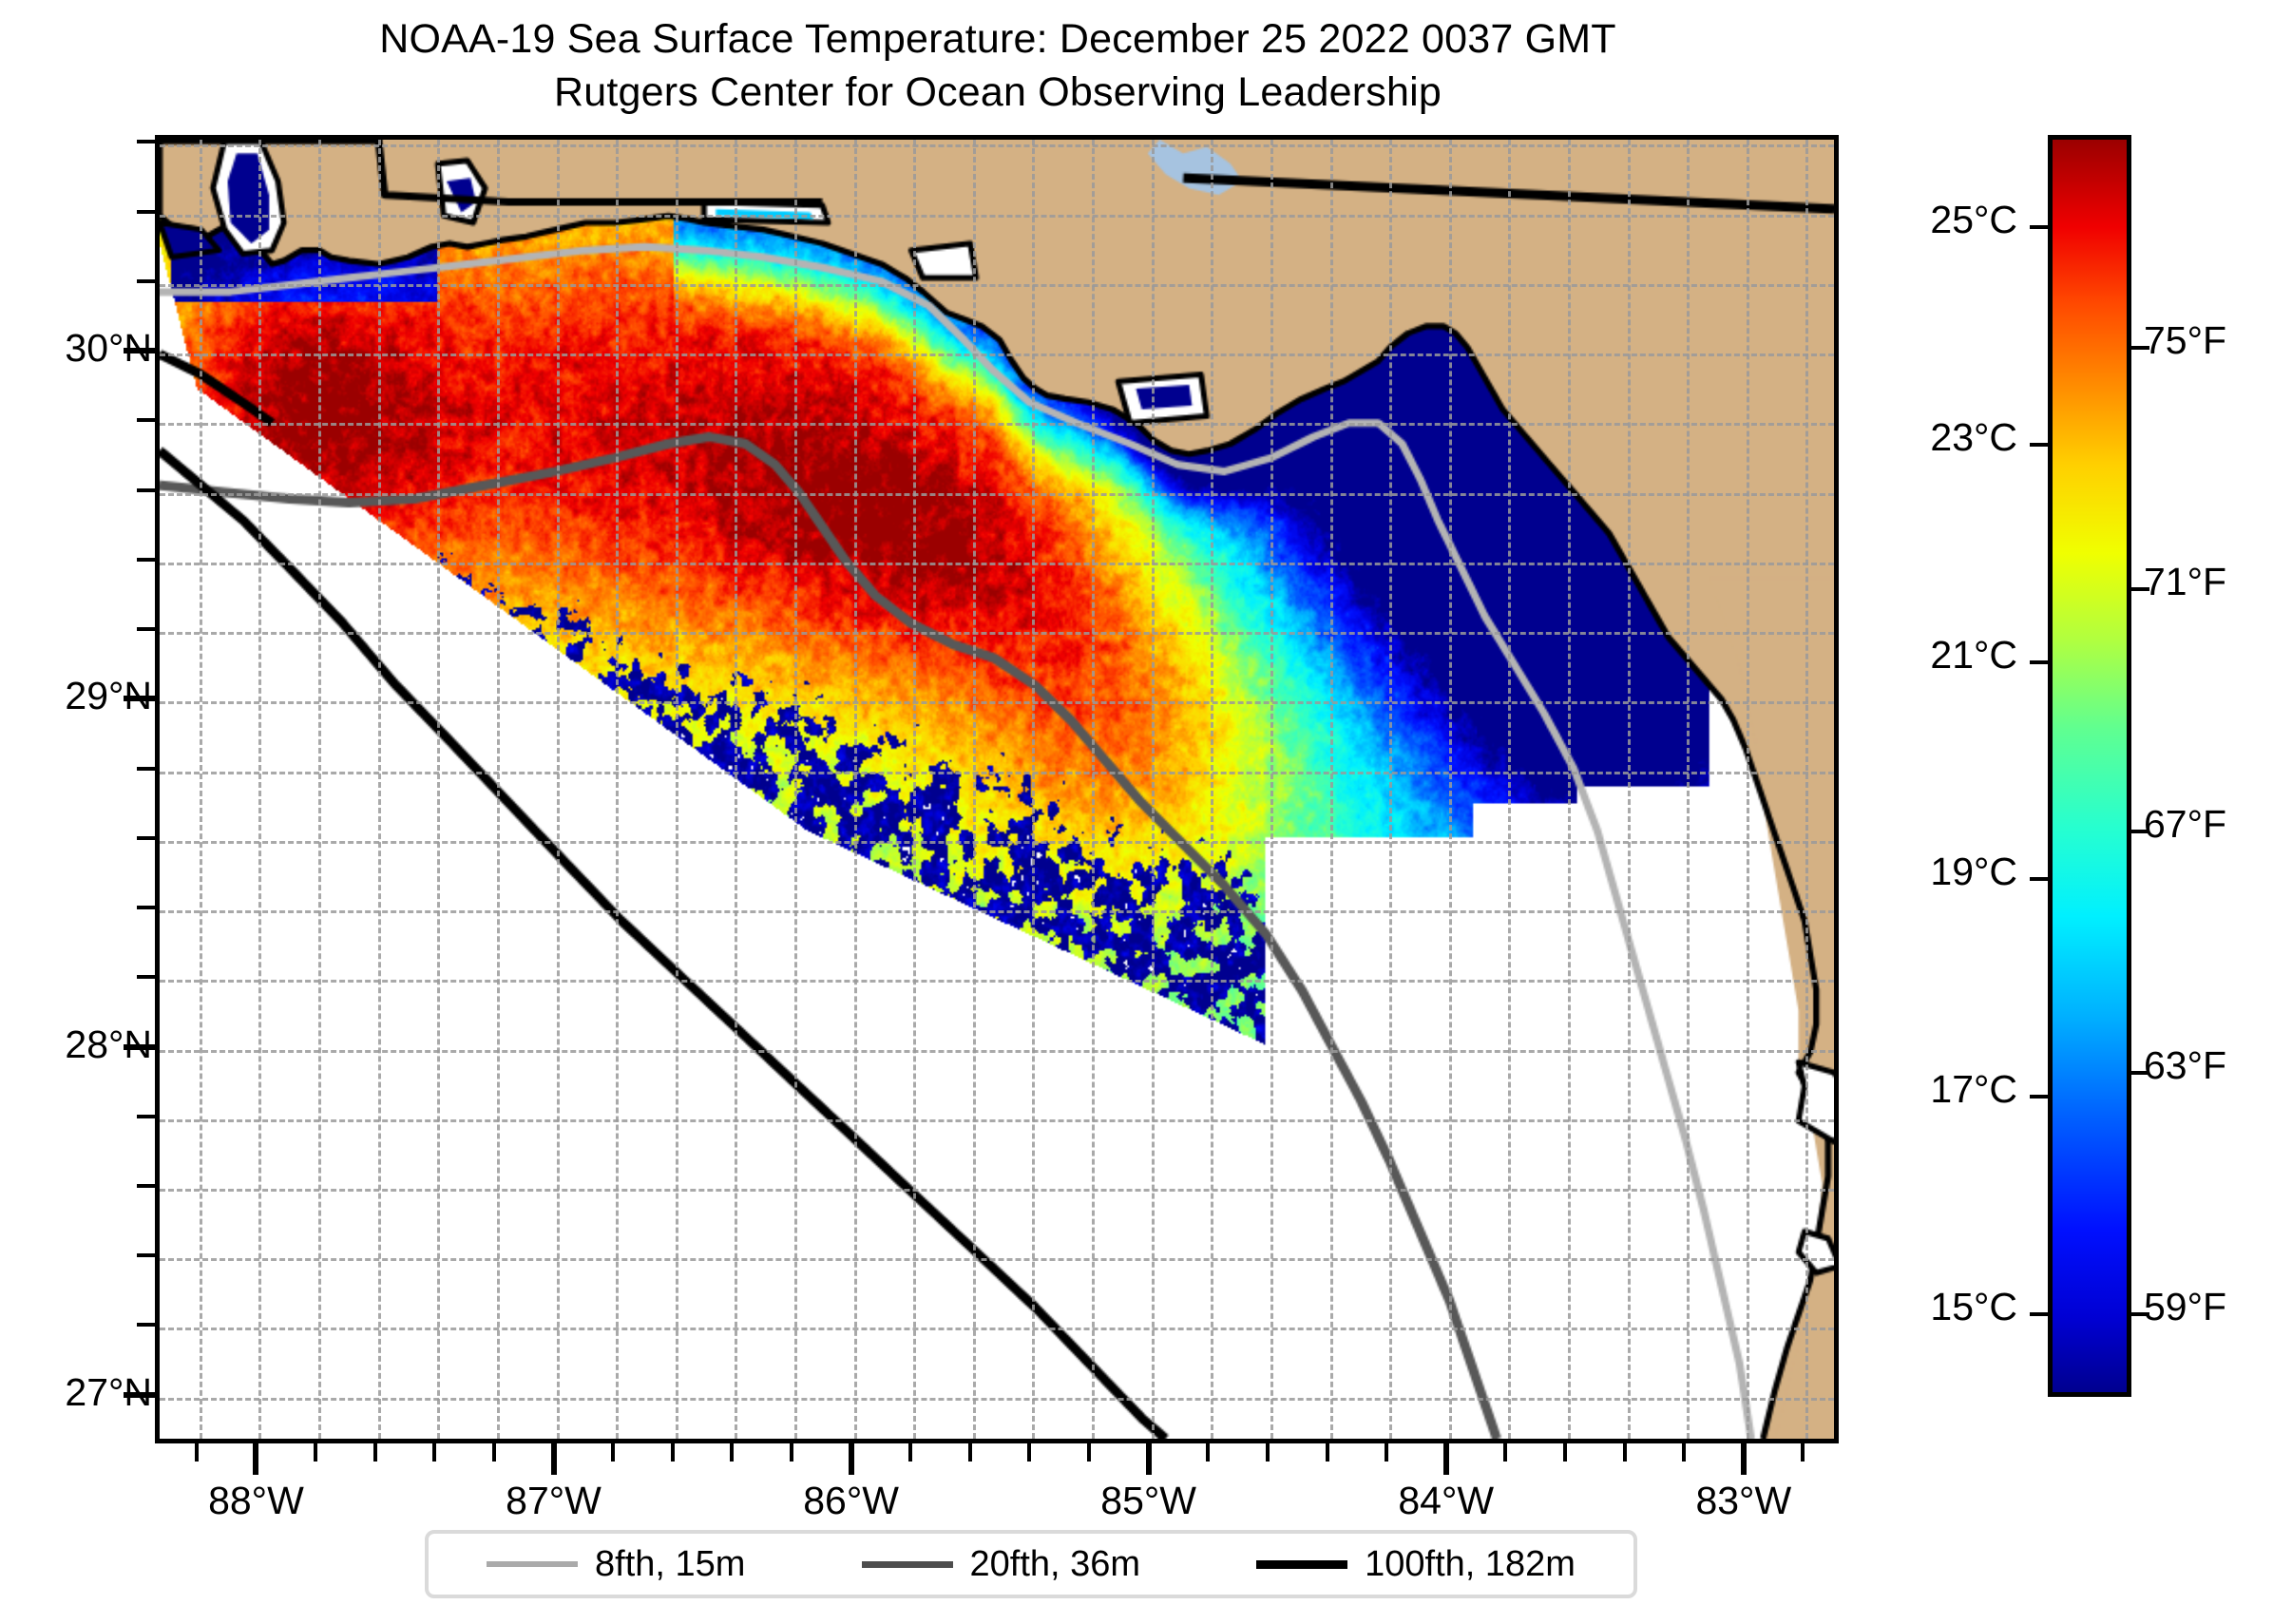 Image resolution: width=2292 pixels, height=1624 pixels. What do you see at coordinates (1973, 219) in the screenshot?
I see `colorbar-label-celsius: 25°C` at bounding box center [1973, 219].